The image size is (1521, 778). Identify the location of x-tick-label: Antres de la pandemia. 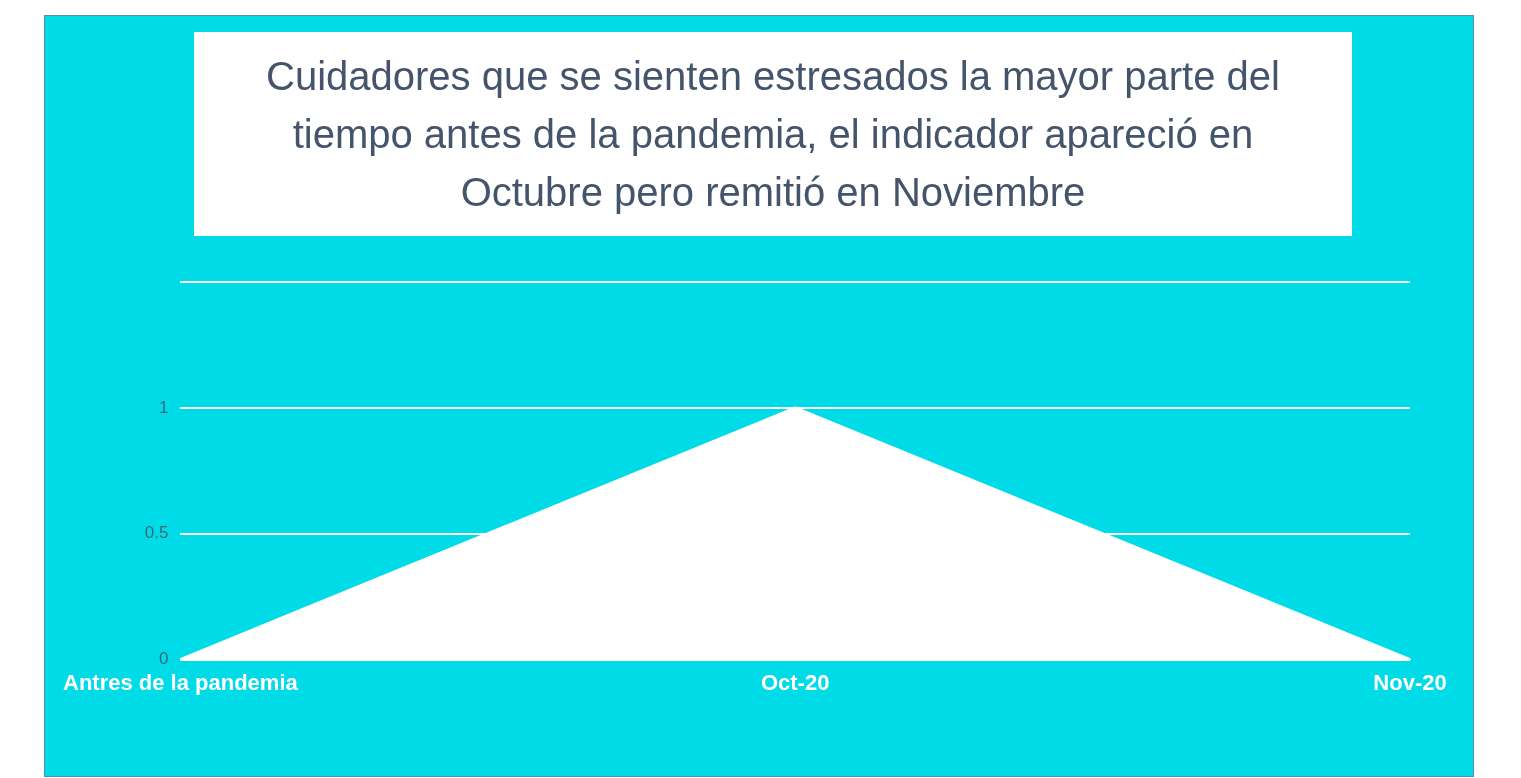
(180, 682).